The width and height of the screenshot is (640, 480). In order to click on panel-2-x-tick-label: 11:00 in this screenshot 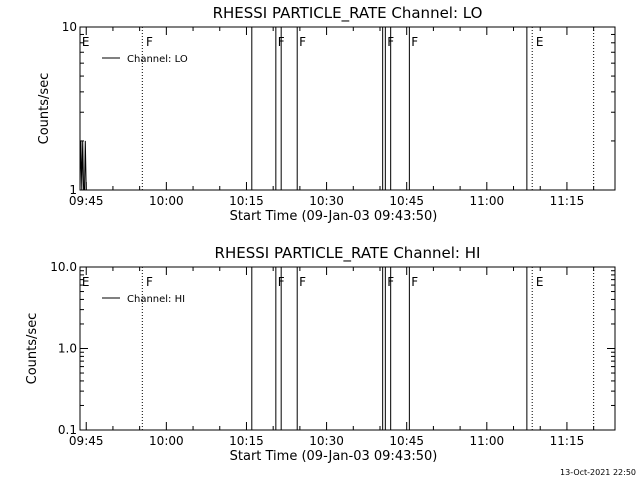, I will do `click(487, 441)`.